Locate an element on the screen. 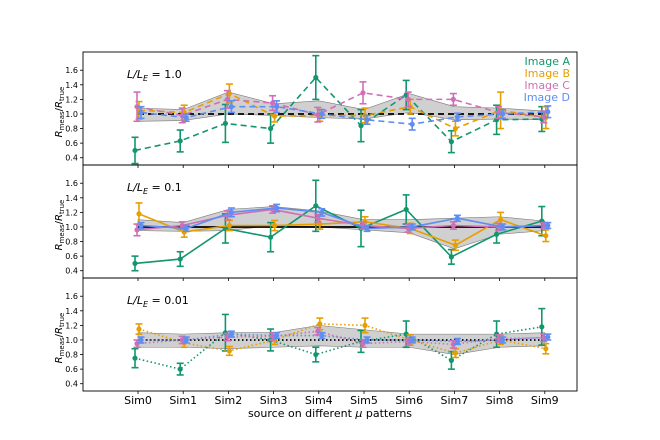 This screenshot has width=660, height=440. panel-0-ytick-label-5: 1.4 is located at coordinates (71, 85).